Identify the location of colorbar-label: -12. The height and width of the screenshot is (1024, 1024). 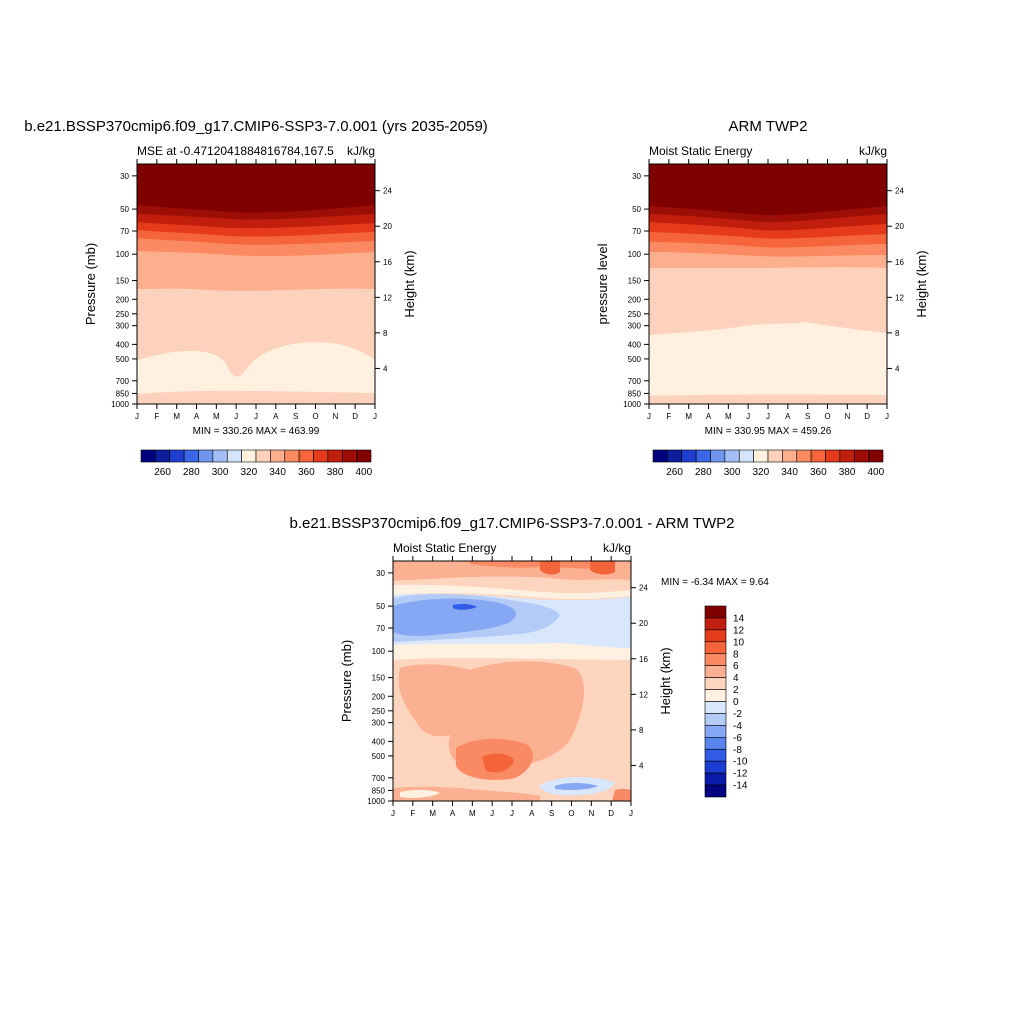
(740, 774).